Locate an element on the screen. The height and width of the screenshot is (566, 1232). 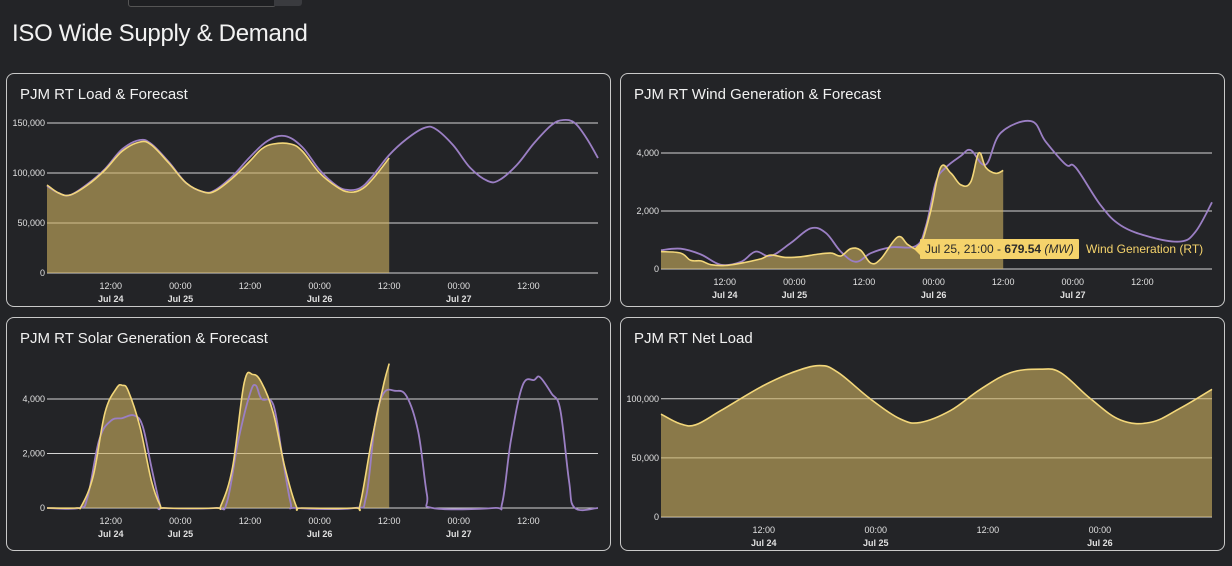
tooltip-unit: (MW) is located at coordinates (1057, 249).